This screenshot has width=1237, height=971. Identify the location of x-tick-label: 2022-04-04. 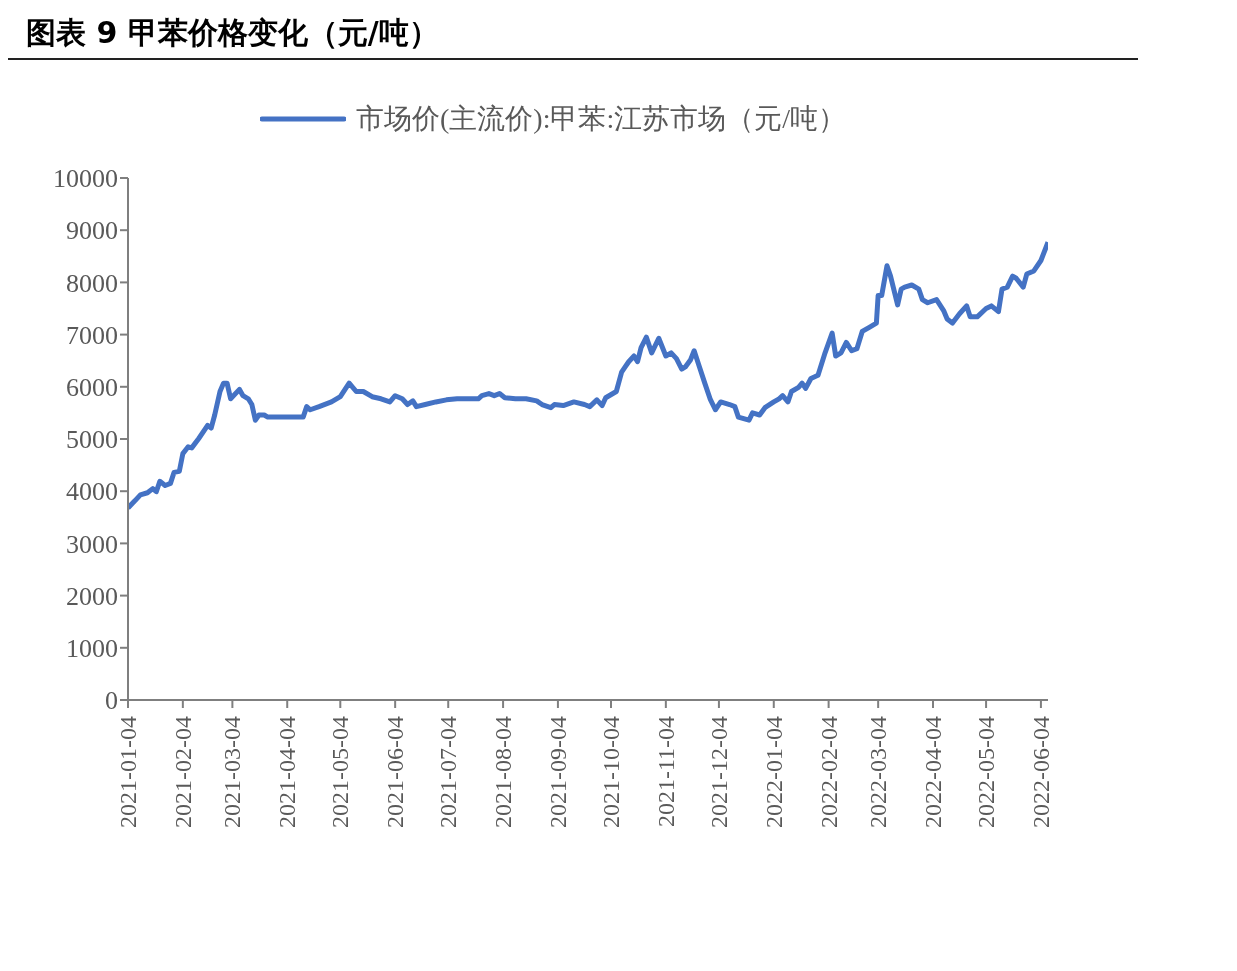
(933, 772).